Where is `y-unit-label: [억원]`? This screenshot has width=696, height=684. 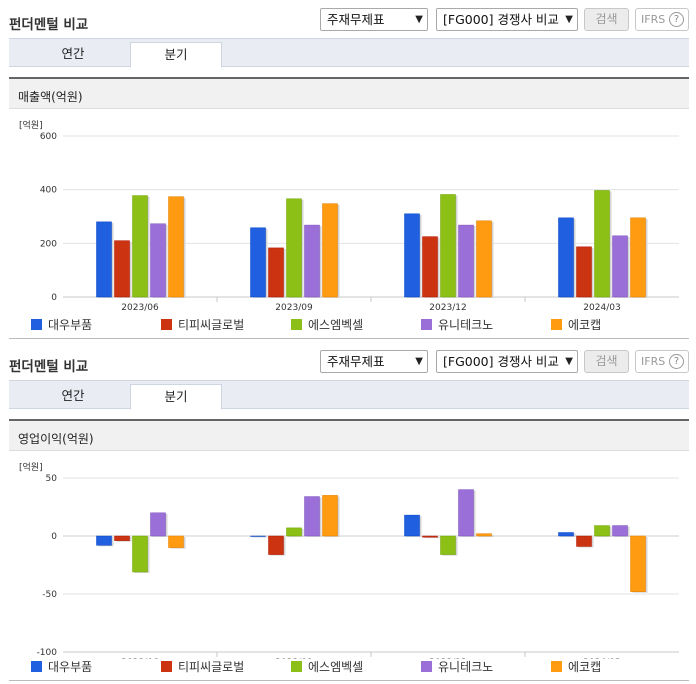
y-unit-label: [억원] is located at coordinates (31, 125).